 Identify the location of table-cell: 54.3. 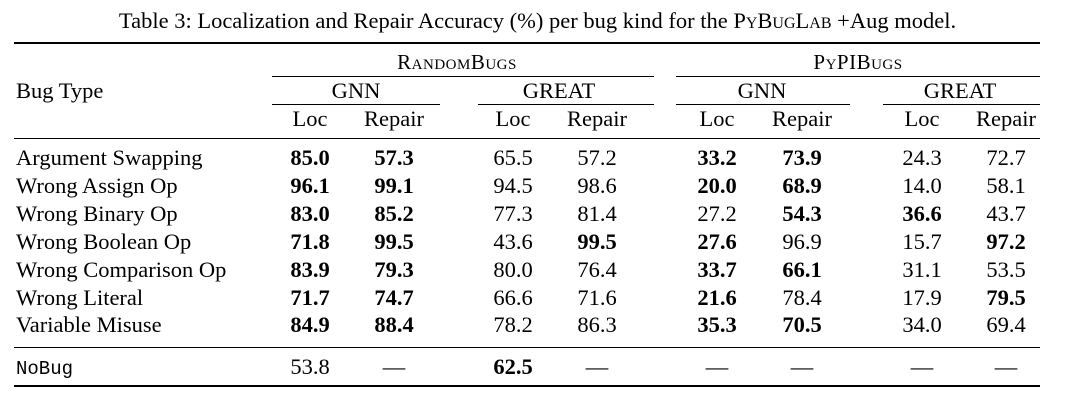
(802, 213).